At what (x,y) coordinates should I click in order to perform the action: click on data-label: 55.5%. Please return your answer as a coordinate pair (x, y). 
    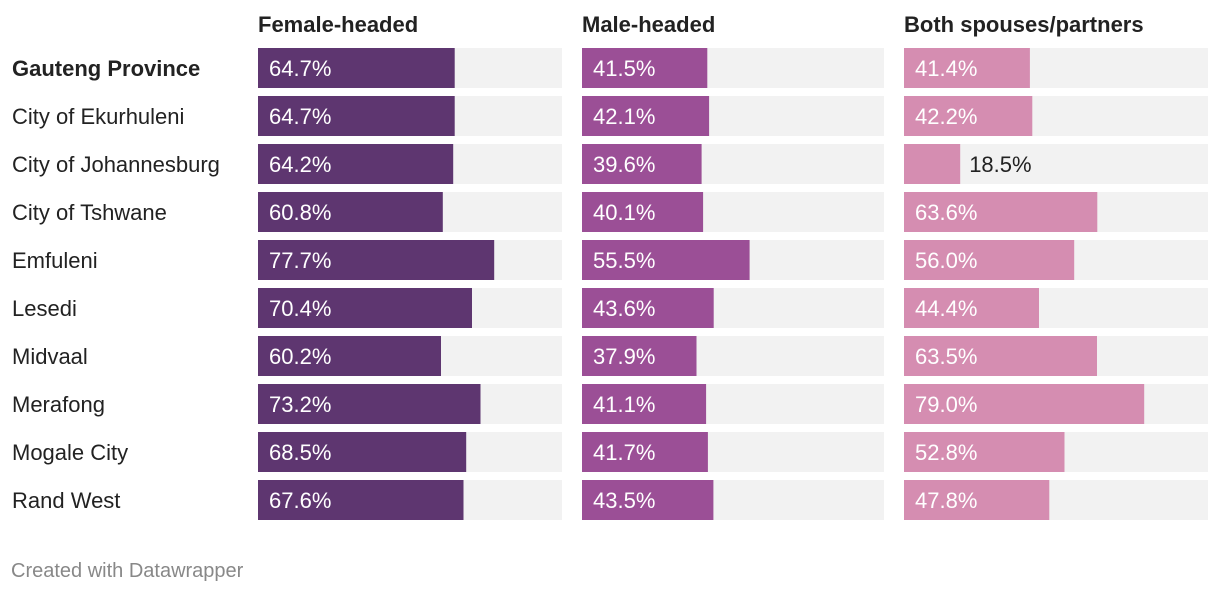
    Looking at the image, I should click on (624, 260).